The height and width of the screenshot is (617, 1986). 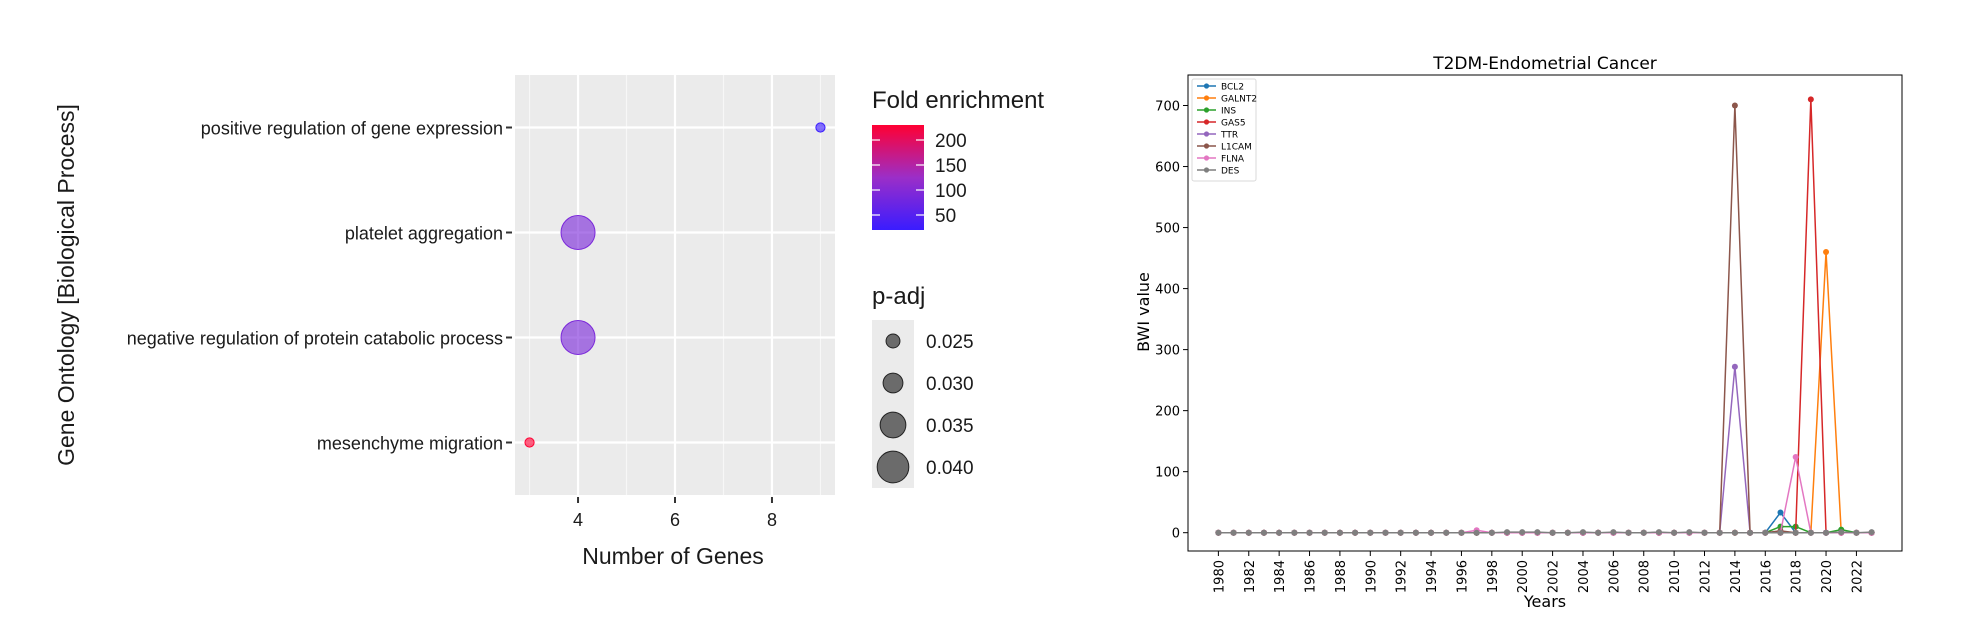 I want to click on legend-label: BCL2, so click(x=1232, y=88).